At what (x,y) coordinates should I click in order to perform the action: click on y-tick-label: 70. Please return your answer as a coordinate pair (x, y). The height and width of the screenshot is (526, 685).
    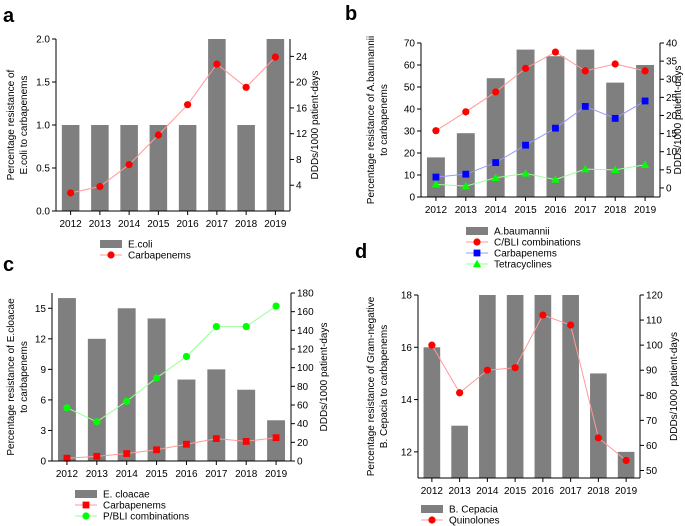
    Looking at the image, I should click on (410, 44).